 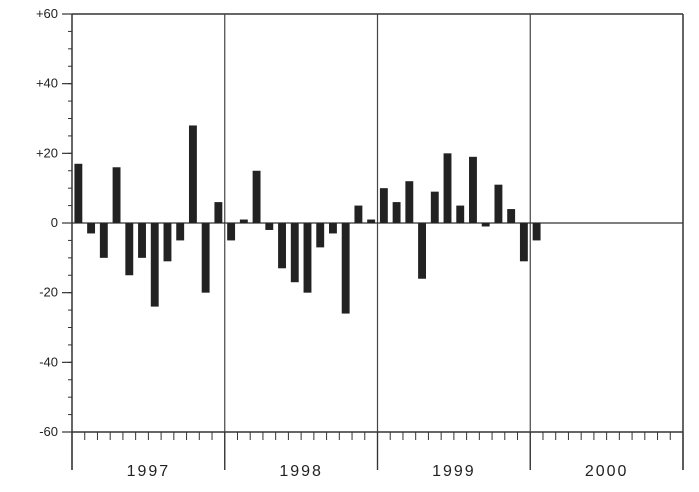 I want to click on x-axis: 1997 1998 1999 2000, so click(x=377, y=456).